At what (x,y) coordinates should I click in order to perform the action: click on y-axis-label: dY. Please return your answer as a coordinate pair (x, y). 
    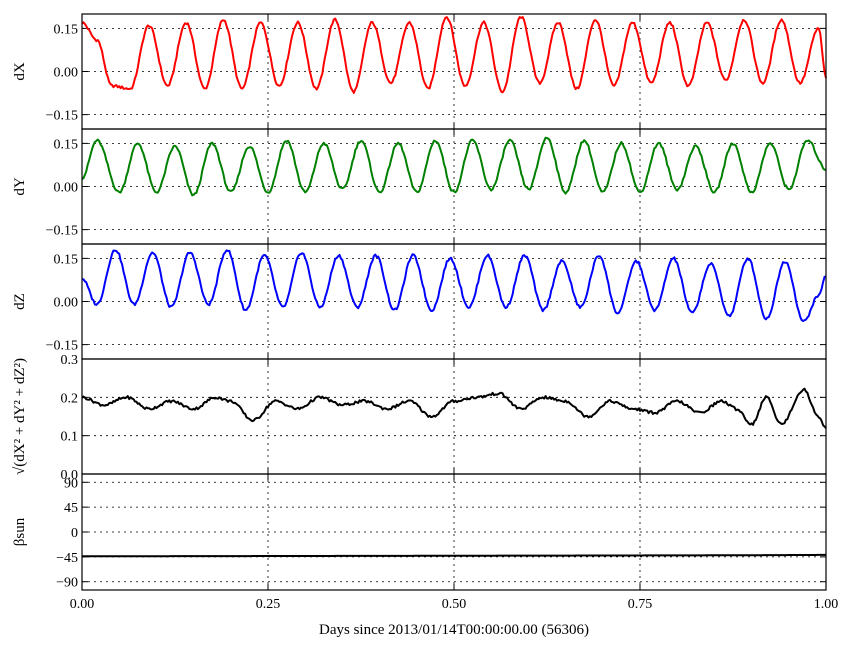
    Looking at the image, I should click on (20, 186).